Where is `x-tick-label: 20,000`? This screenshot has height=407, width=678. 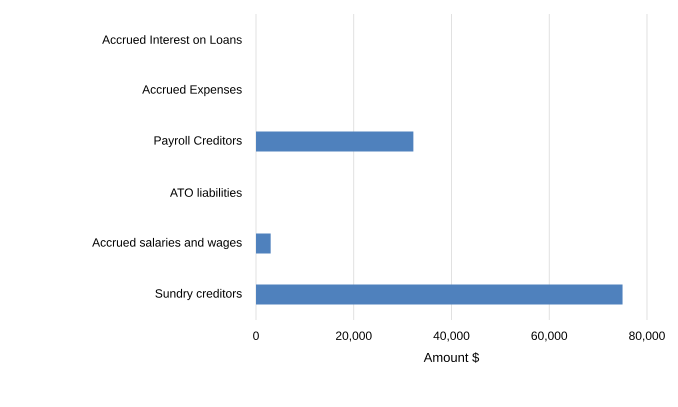
x-tick-label: 20,000 is located at coordinates (354, 337).